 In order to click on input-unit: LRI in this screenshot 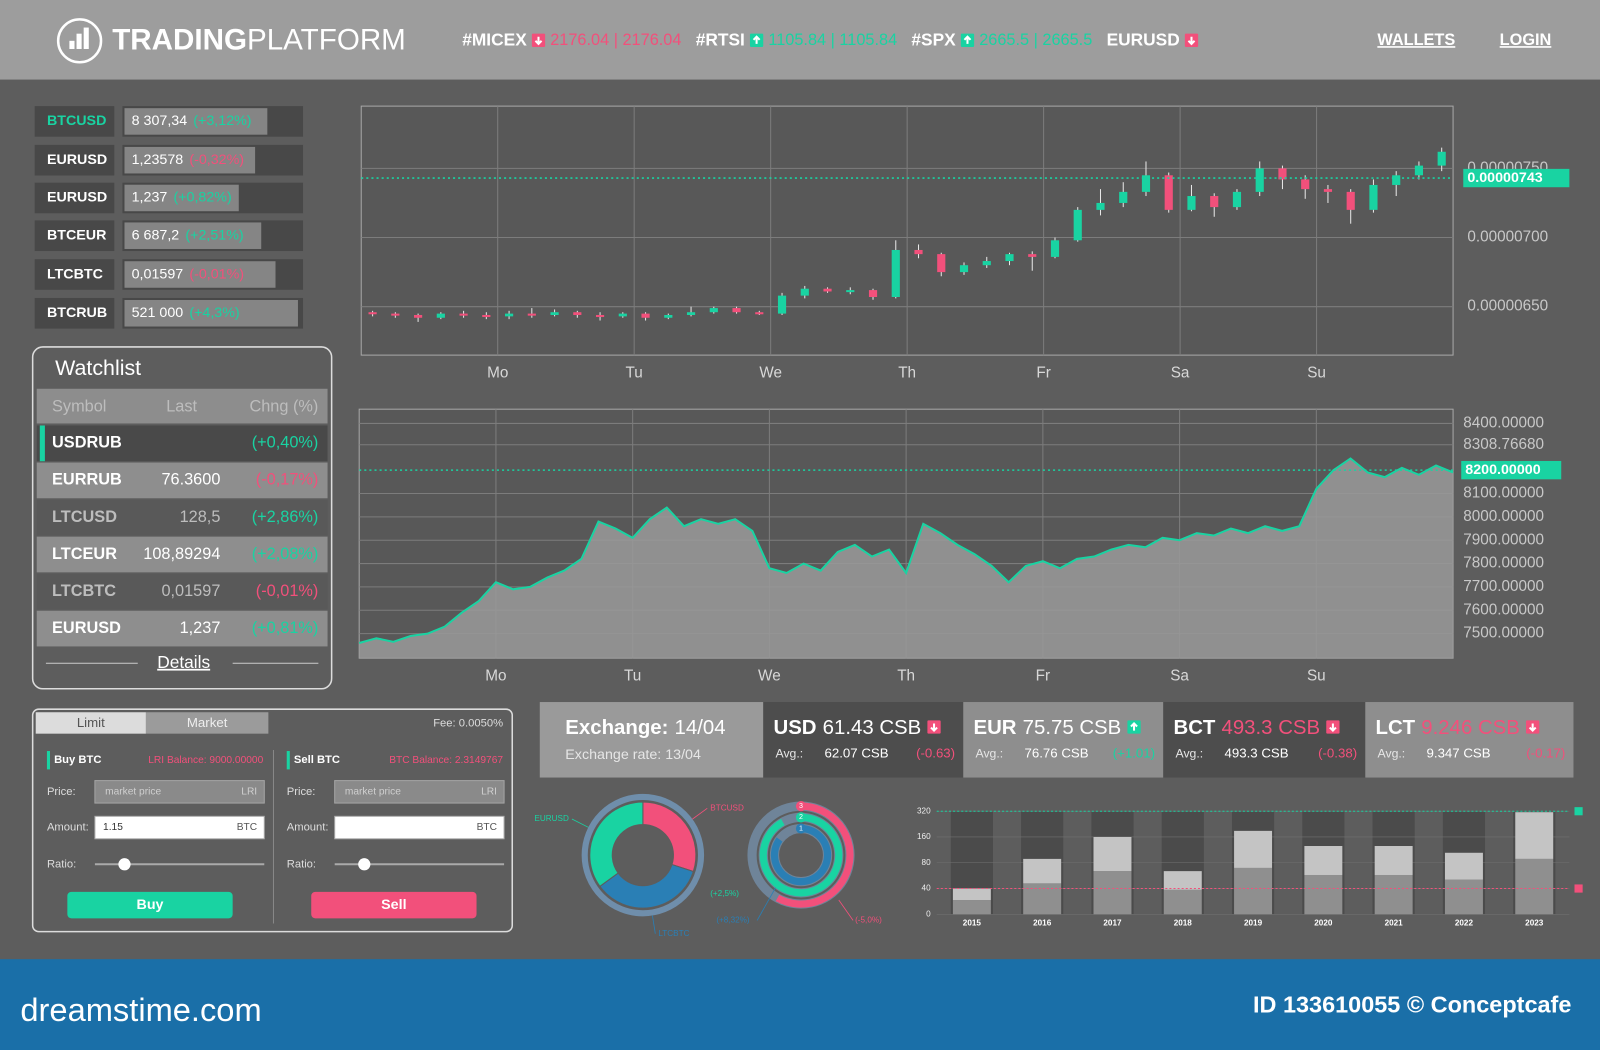, I will do `click(489, 792)`.